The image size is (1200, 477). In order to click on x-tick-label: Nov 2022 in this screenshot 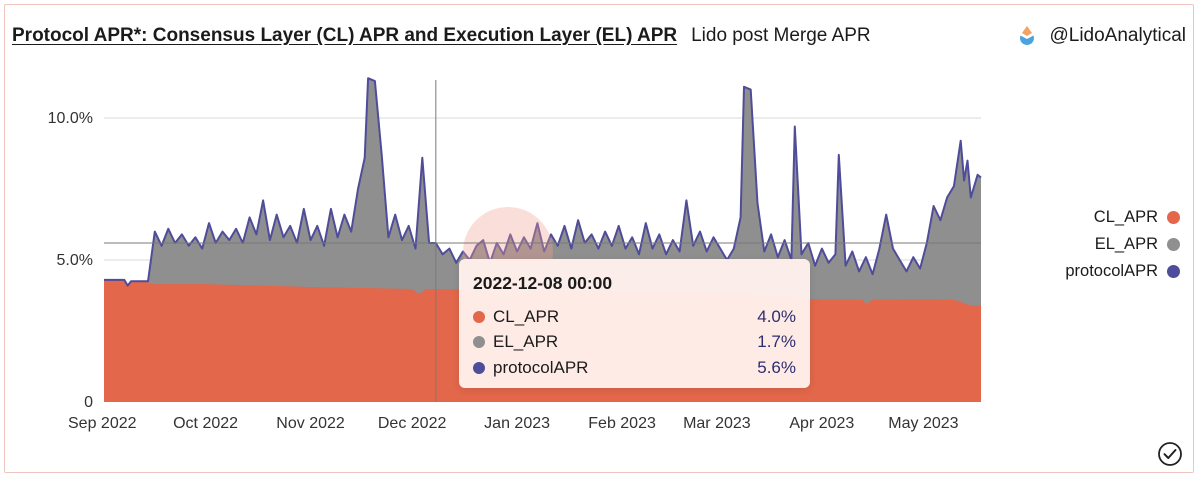, I will do `click(310, 423)`.